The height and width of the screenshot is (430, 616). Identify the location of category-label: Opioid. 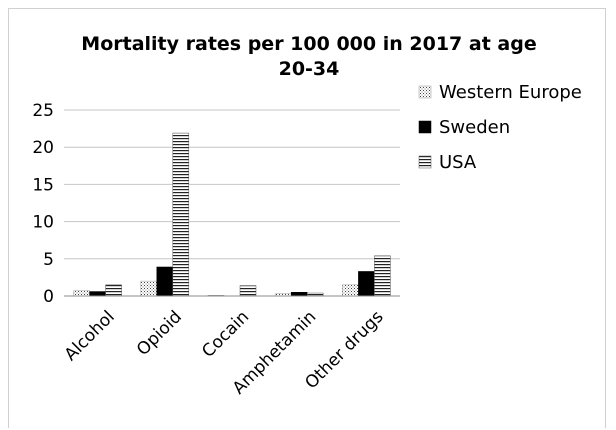
(159, 333).